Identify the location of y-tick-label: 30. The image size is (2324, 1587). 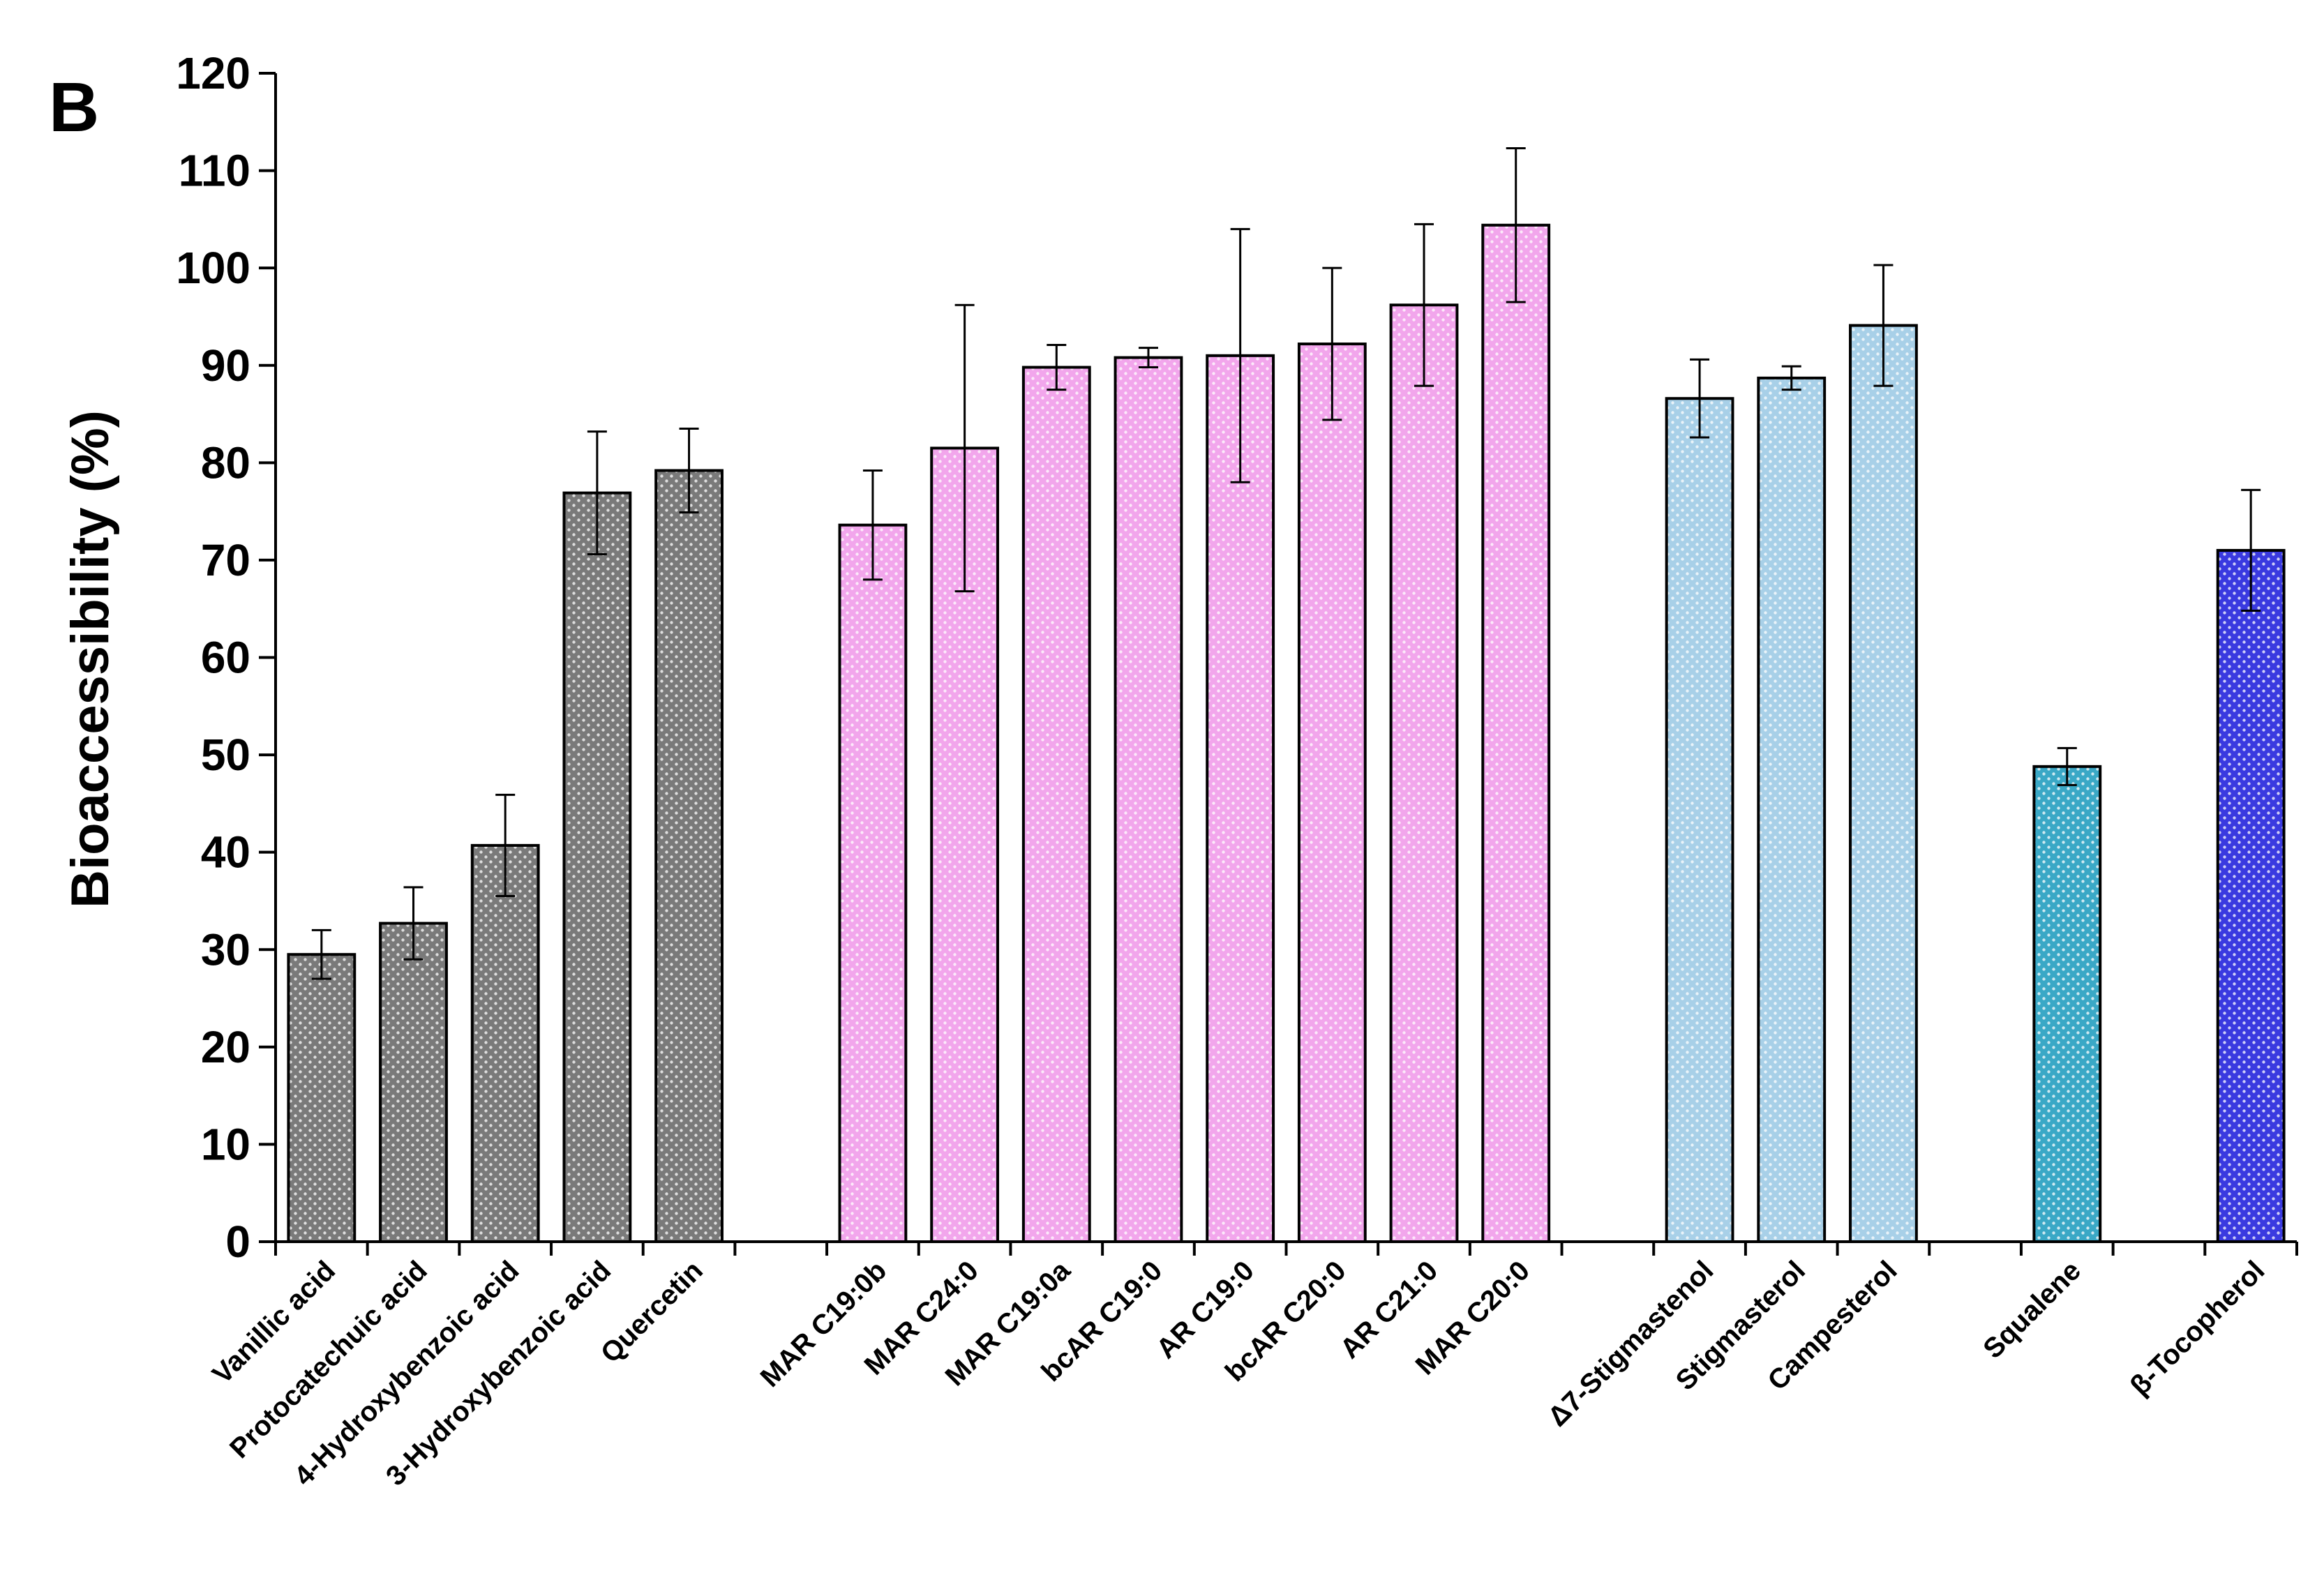
(225, 949).